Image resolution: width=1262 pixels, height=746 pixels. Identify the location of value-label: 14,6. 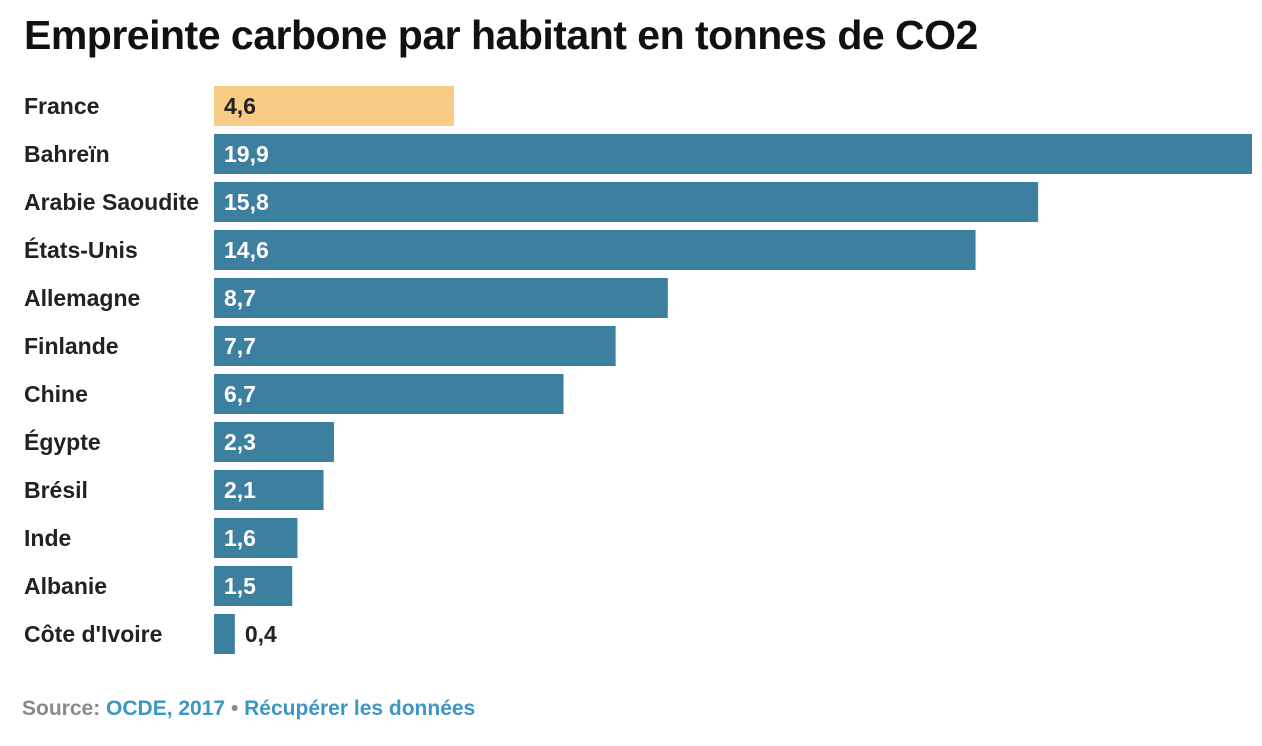
(246, 250).